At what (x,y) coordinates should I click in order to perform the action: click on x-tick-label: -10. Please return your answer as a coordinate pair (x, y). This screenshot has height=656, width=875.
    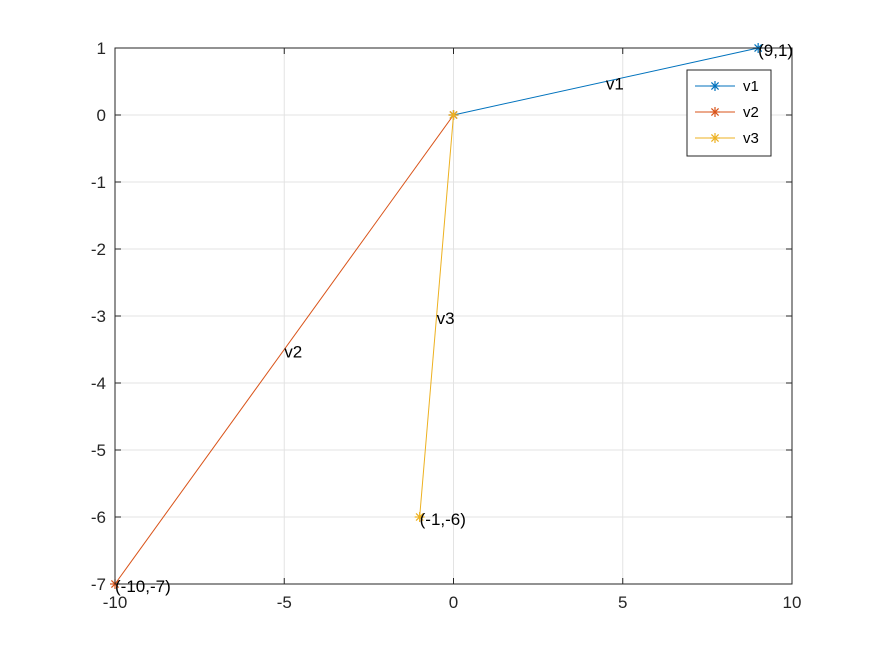
    Looking at the image, I should click on (115, 602).